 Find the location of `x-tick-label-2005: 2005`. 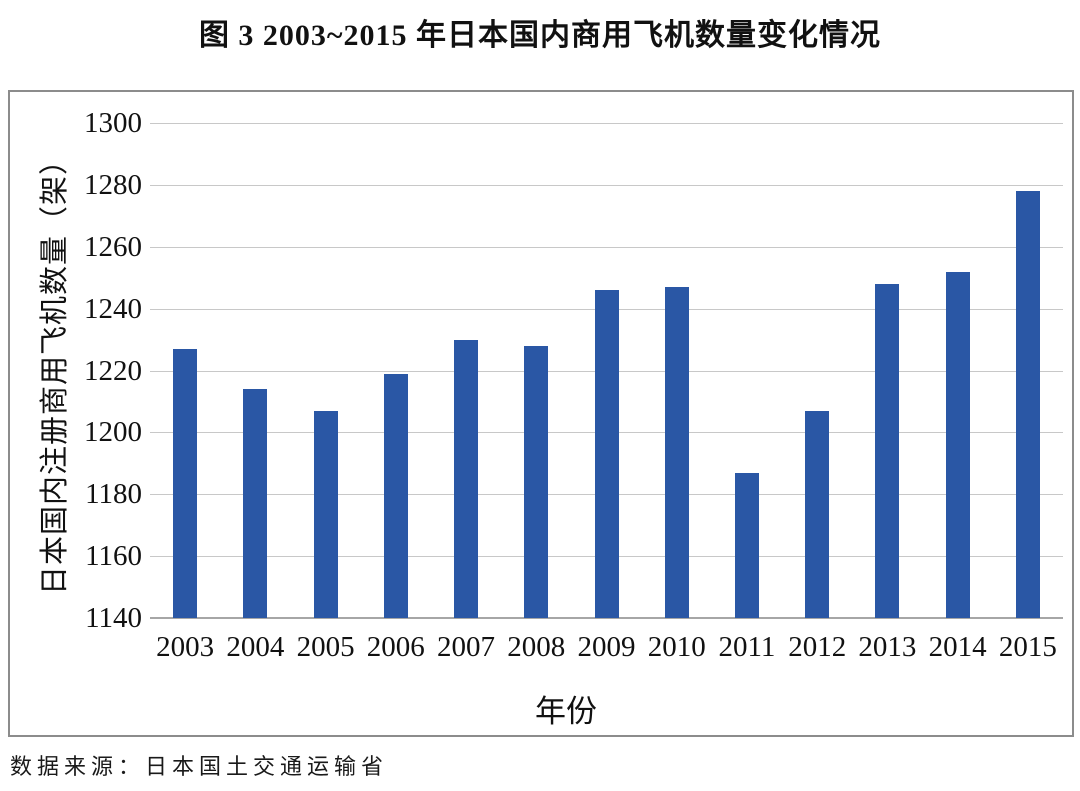

x-tick-label-2005: 2005 is located at coordinates (325, 647).